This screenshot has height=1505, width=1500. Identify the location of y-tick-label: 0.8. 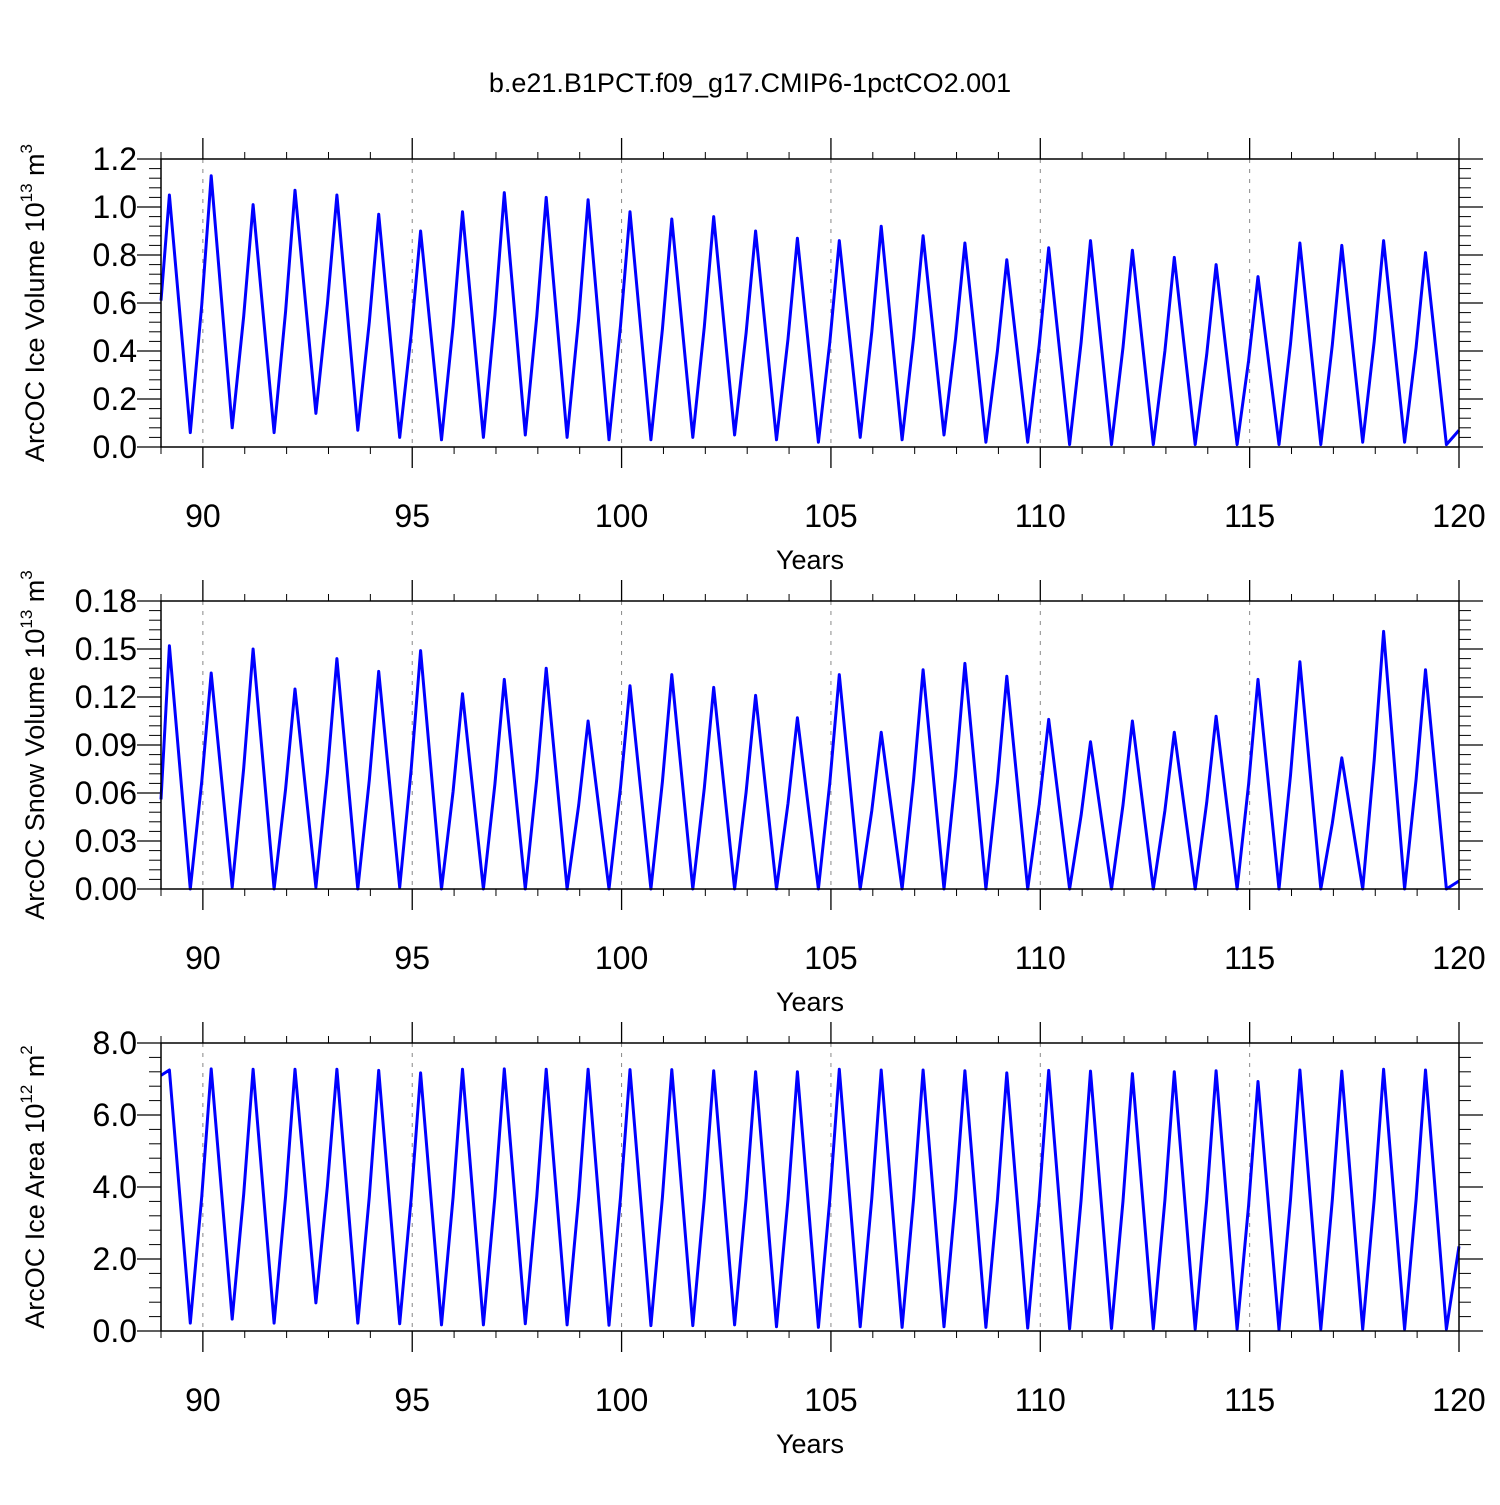
(115, 255).